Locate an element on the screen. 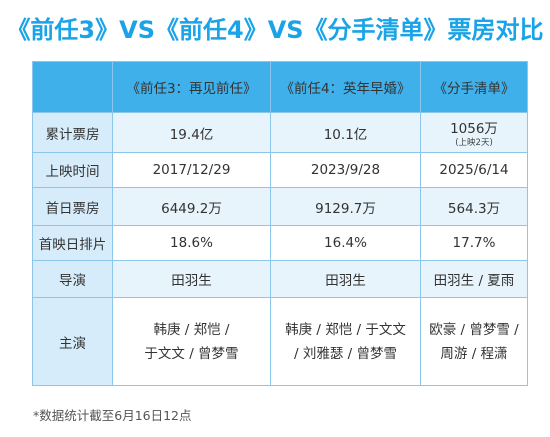 This screenshot has width=550, height=437. table-cell: 田羽生 / 夏雨 is located at coordinates (474, 279).